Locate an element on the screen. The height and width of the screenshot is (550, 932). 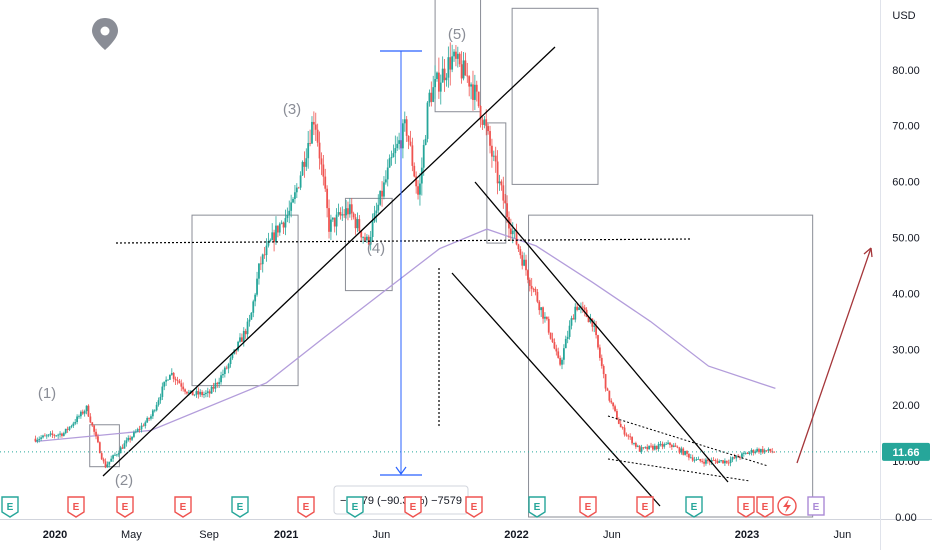
x-tick-label: 2023 is located at coordinates (747, 535).